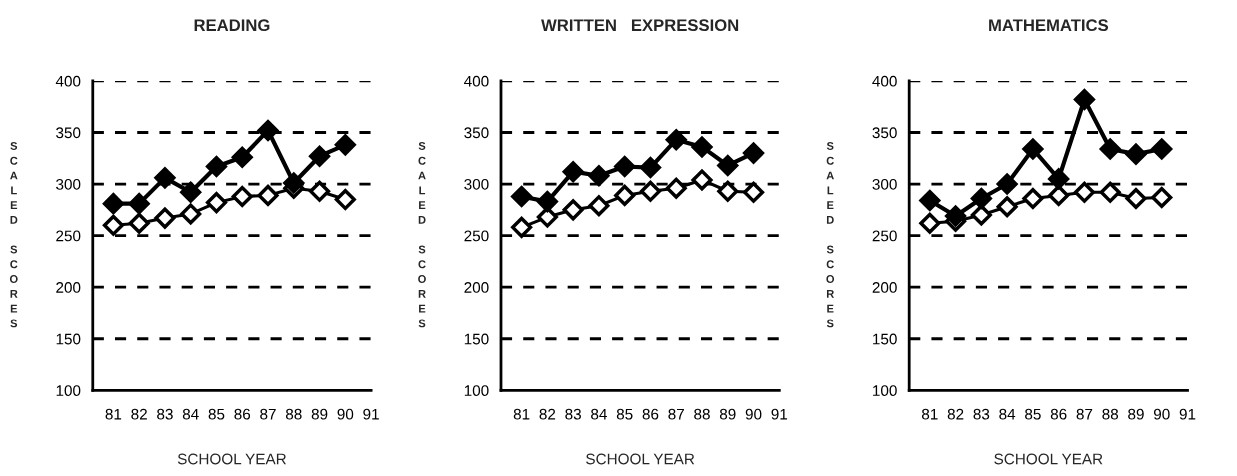 This screenshot has width=1237, height=476. Describe the element at coordinates (640, 25) in the screenshot. I see `chart-title: WRITTEN EXPRESSION` at that location.